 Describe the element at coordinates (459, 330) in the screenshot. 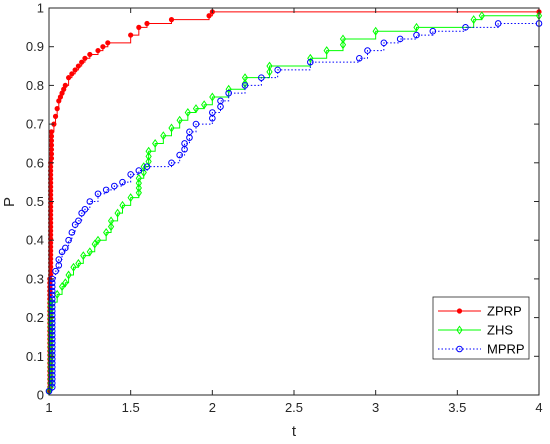

I see `legend-marker-zhs` at that location.